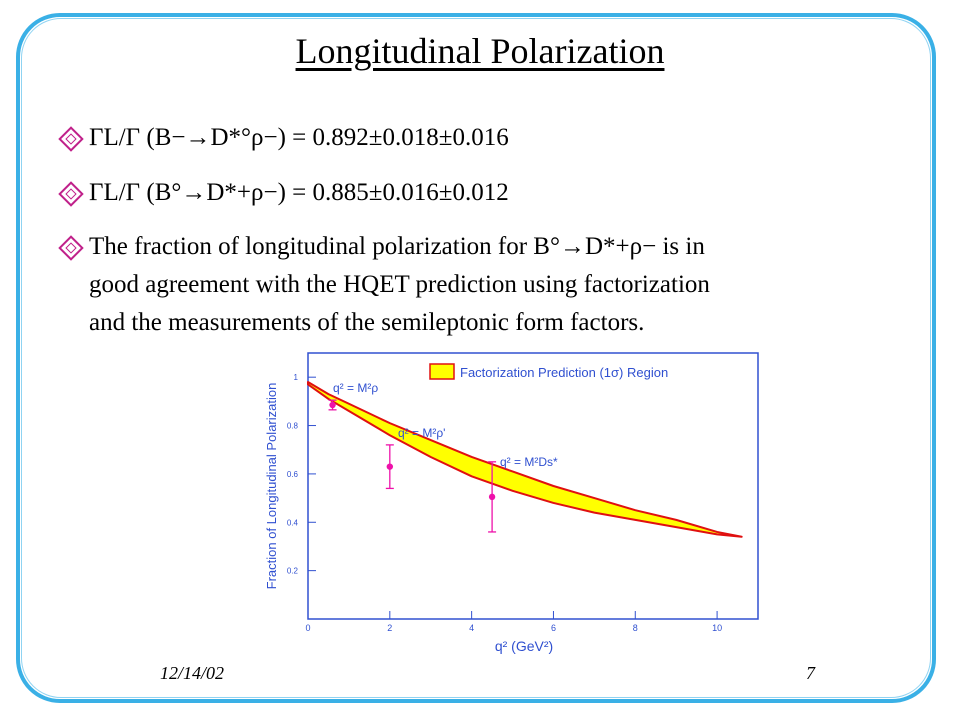 This screenshot has width=960, height=720. Describe the element at coordinates (299, 137) in the screenshot. I see `bullet-text: ΓL/Γ (B−→D*°ρ−) = 0.892±0.018±0.016` at that location.